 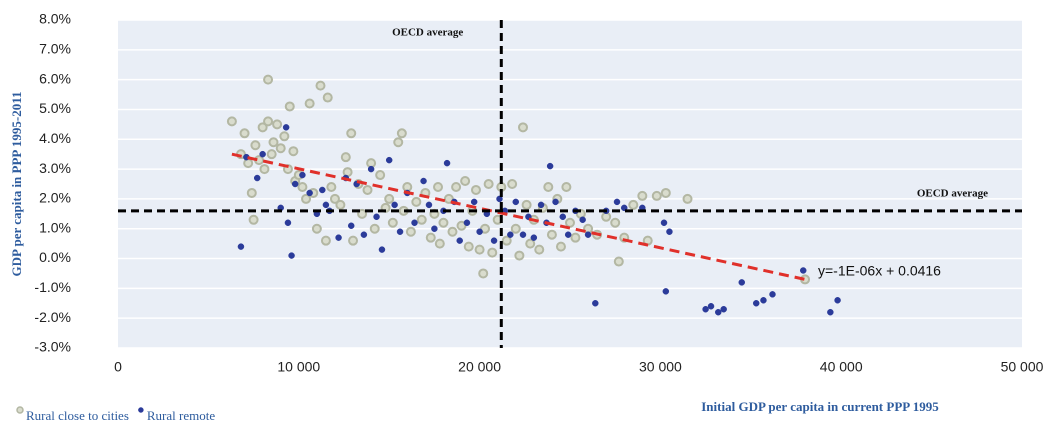 I want to click on x-tick-label: 20 000, so click(x=479, y=367).